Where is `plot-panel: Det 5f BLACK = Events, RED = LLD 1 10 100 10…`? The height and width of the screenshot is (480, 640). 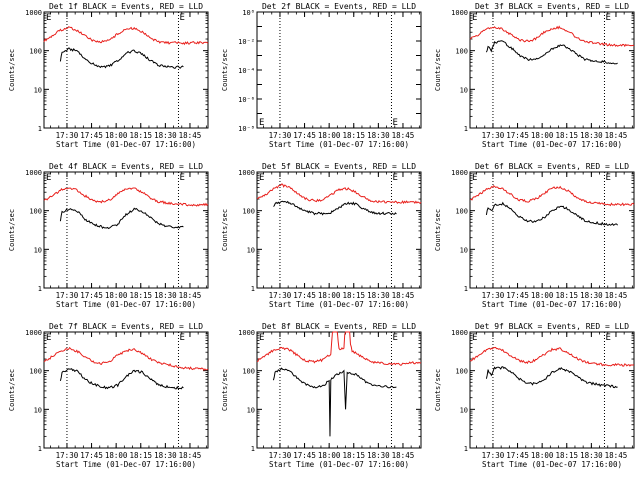 plot-panel: Det 5f BLACK = Events, RED = LLD 1 10 100 10… is located at coordinates (321, 235).